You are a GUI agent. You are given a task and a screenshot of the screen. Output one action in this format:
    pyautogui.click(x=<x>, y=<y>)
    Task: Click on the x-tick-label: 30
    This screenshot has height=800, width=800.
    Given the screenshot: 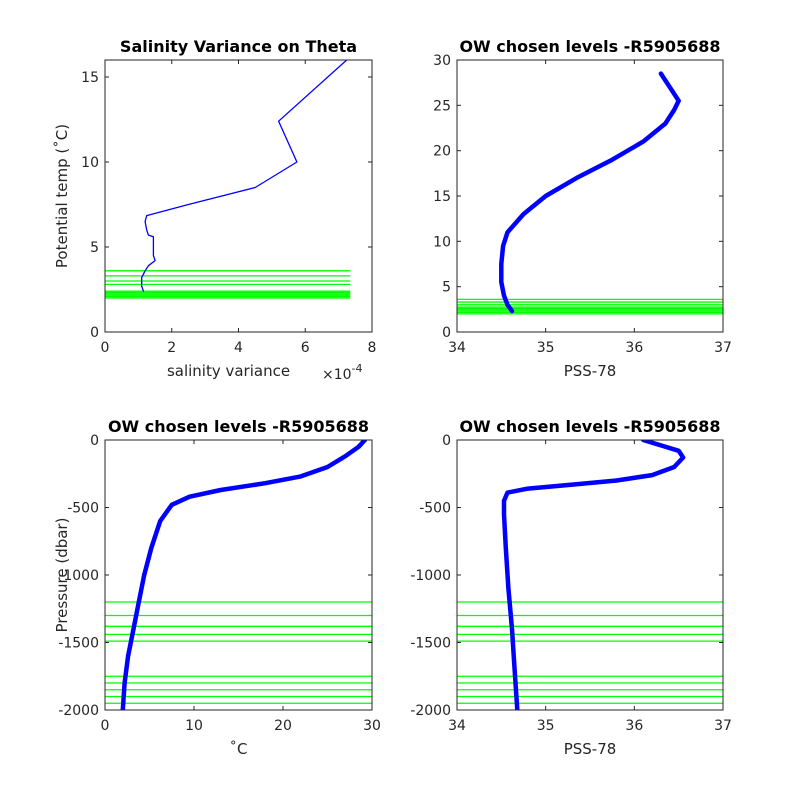 What is the action you would take?
    pyautogui.click(x=372, y=726)
    